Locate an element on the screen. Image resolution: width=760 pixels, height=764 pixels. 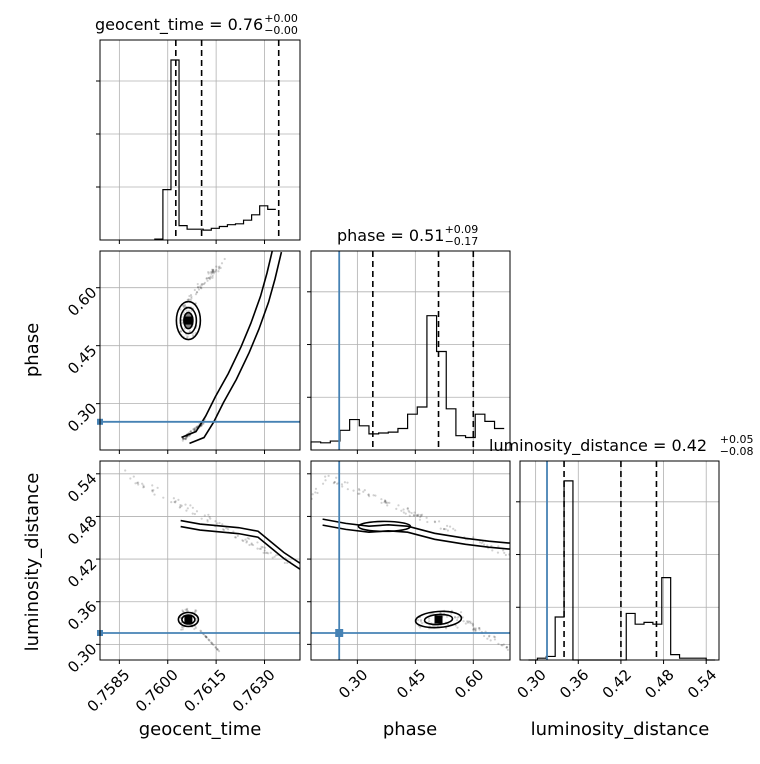
title-minus-error: −0.00 is located at coordinates (281, 30).